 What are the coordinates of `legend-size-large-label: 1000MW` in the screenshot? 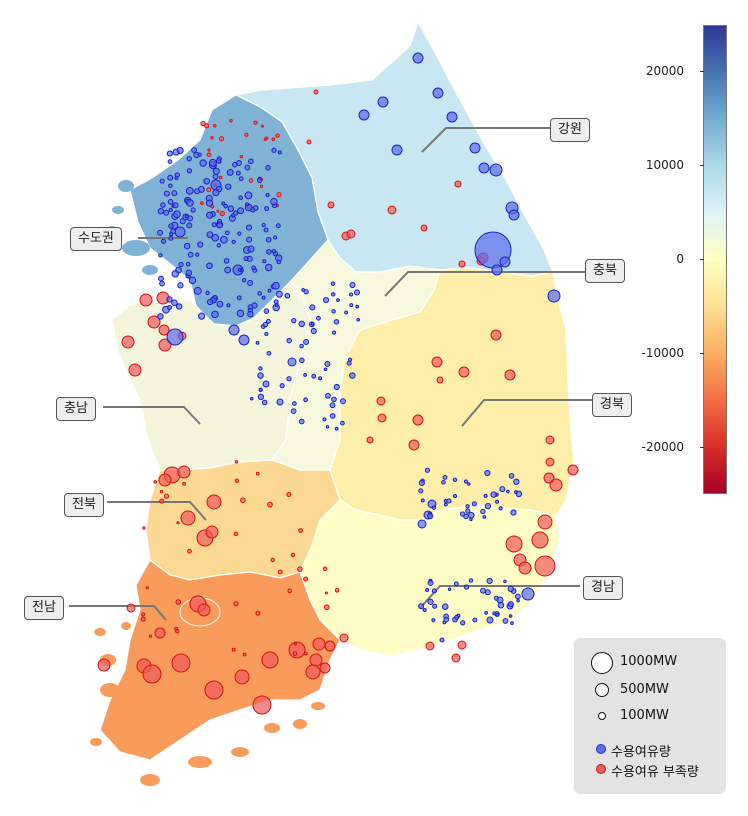 It's located at (649, 661).